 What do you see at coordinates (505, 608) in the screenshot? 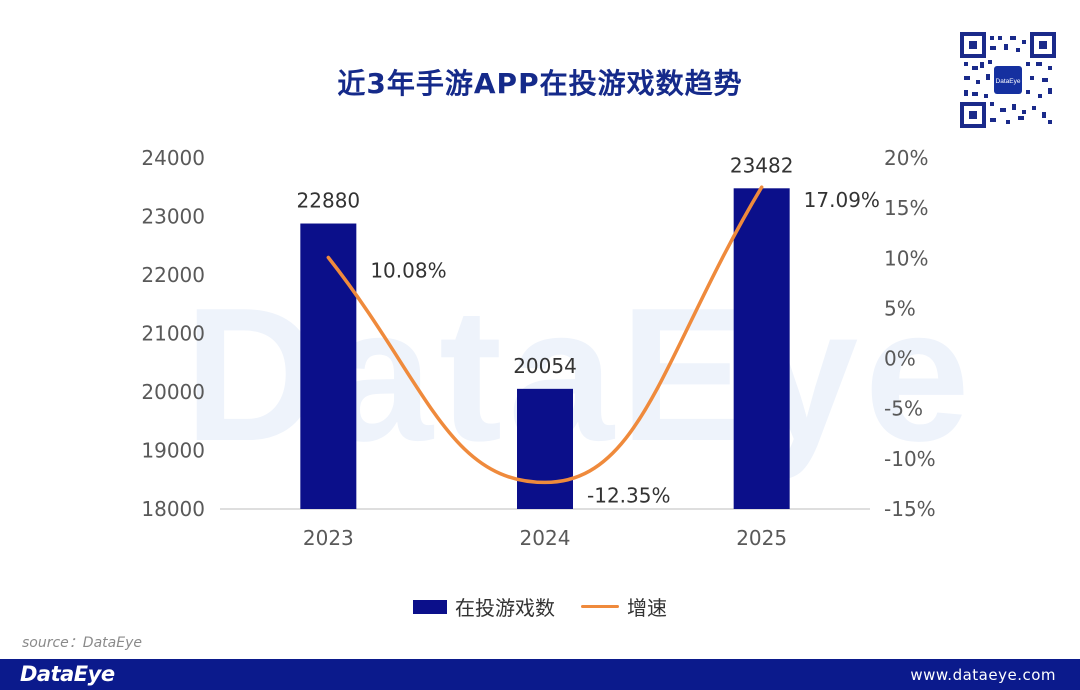
I see `legend-bar-label: 在投游戏数` at bounding box center [505, 608].